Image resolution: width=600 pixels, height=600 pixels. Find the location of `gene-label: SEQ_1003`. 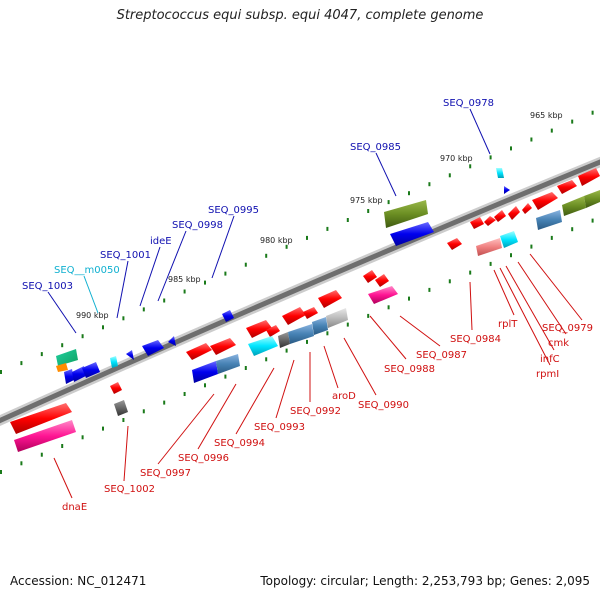

gene-label: SEQ_1003 is located at coordinates (47, 286).